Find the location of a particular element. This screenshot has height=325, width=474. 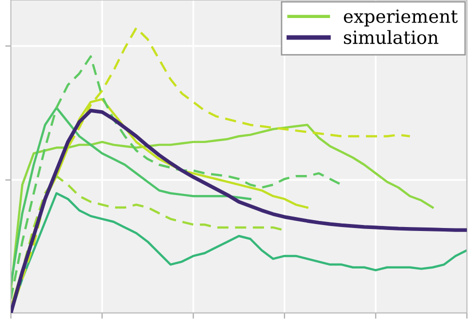

legend-label: experiement is located at coordinates (401, 17).